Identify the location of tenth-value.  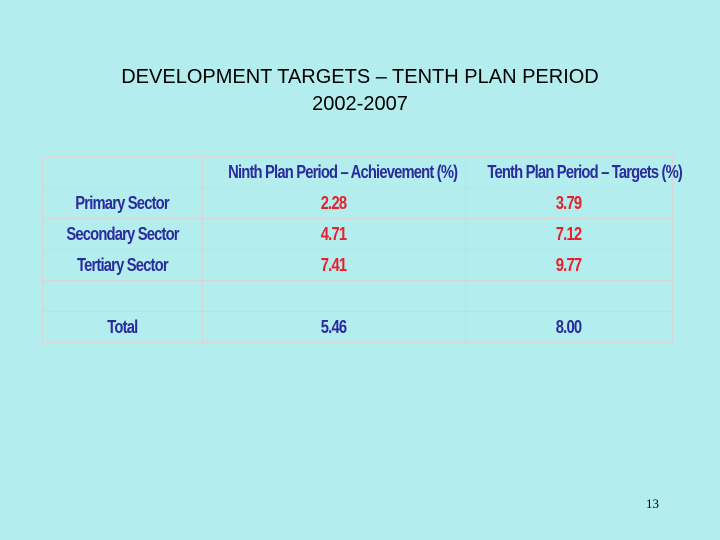
(569, 296).